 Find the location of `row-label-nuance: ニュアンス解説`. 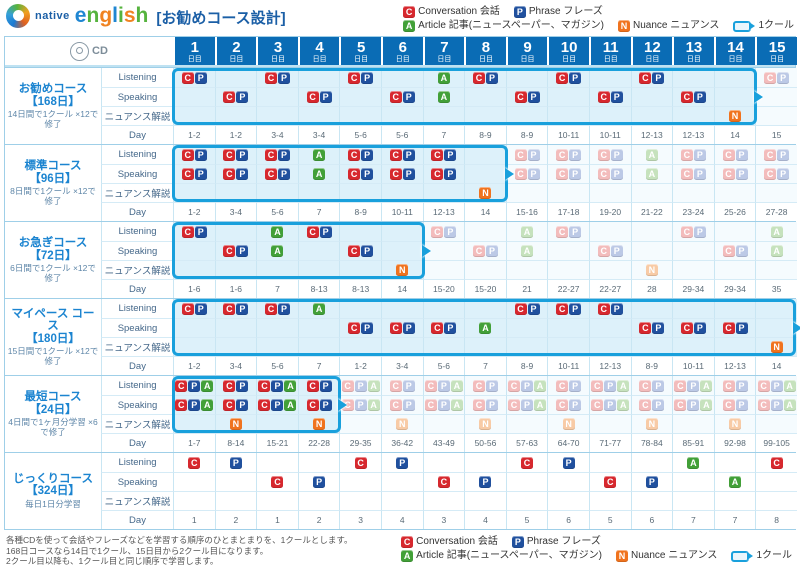

row-label-nuance: ニュアンス解説 is located at coordinates (137, 269).